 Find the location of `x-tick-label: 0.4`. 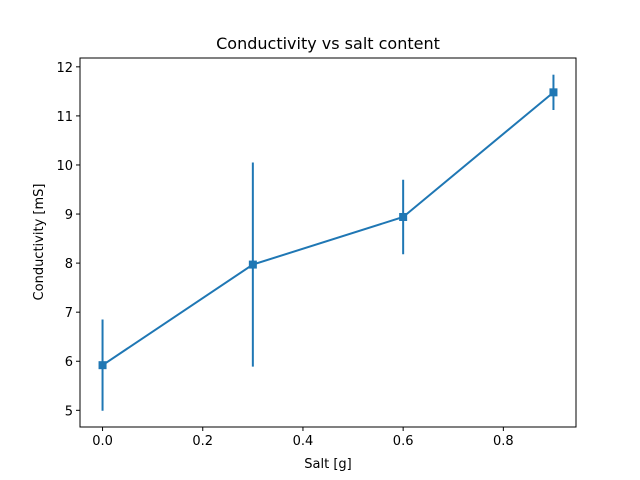

x-tick-label: 0.4 is located at coordinates (303, 441).